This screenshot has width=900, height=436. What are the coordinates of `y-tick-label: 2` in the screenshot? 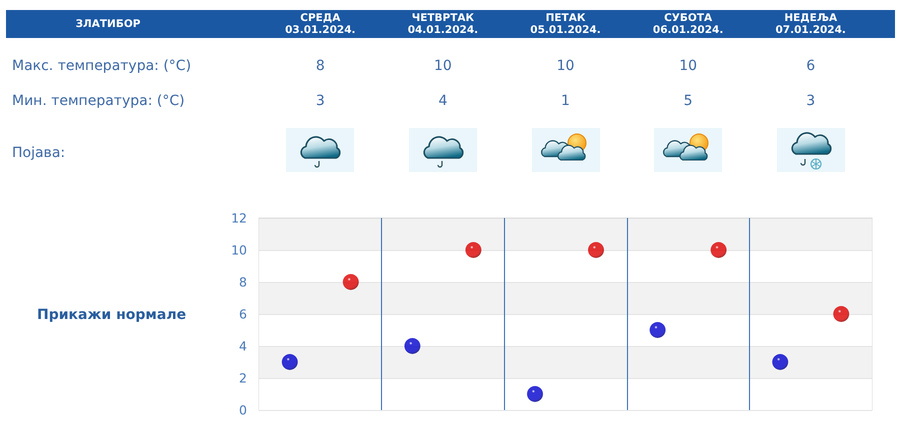 It's located at (243, 378).